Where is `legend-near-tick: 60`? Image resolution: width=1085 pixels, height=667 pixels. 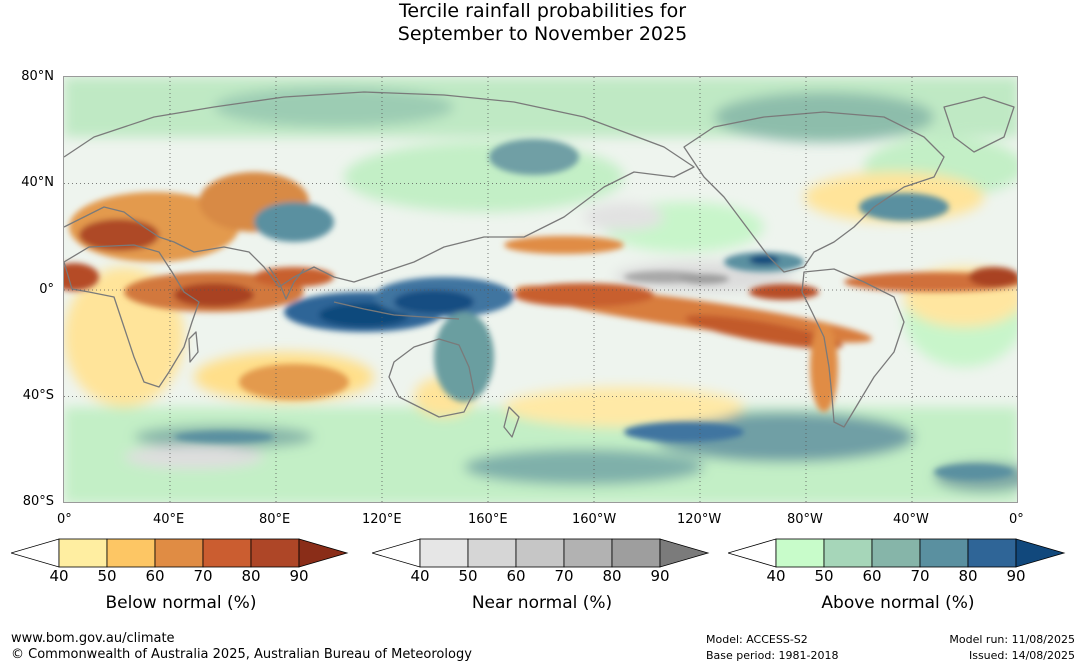
legend-near-tick: 60 is located at coordinates (516, 576).